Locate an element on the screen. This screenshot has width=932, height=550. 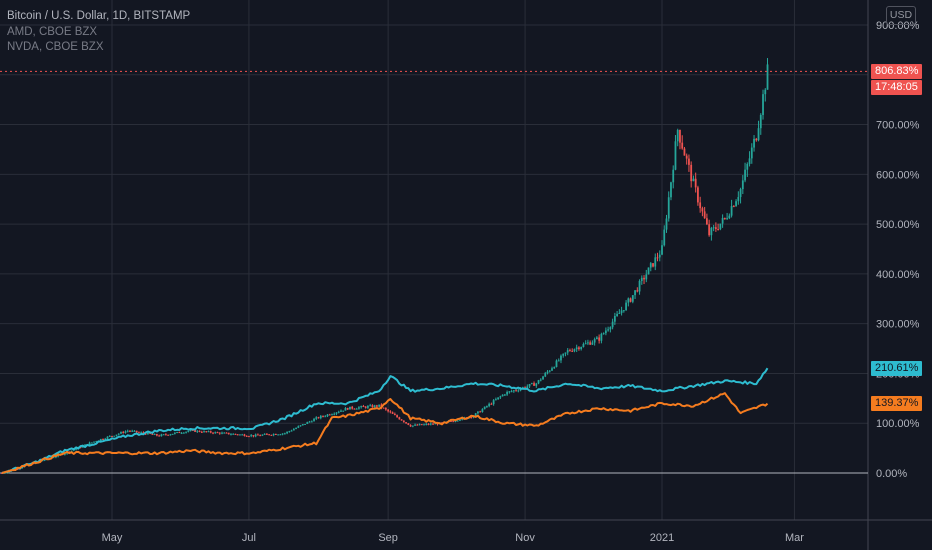
y-tick-label: 0.00% is located at coordinates (891, 474).